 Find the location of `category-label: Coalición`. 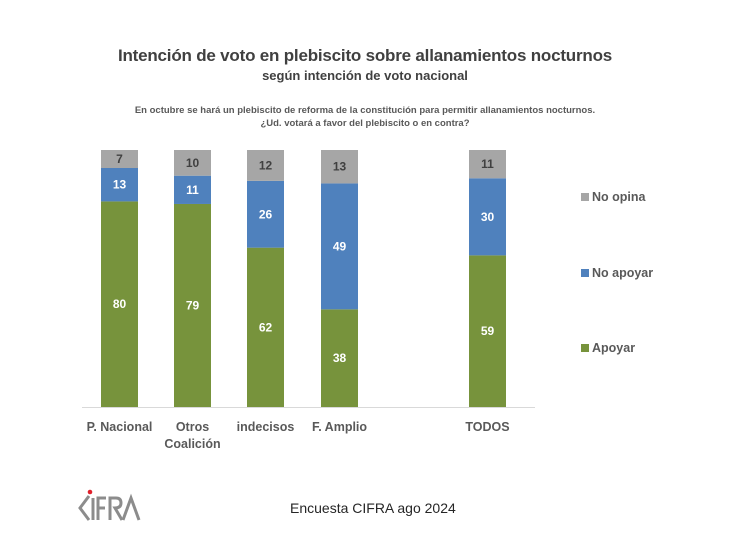

category-label: Coalición is located at coordinates (192, 444).